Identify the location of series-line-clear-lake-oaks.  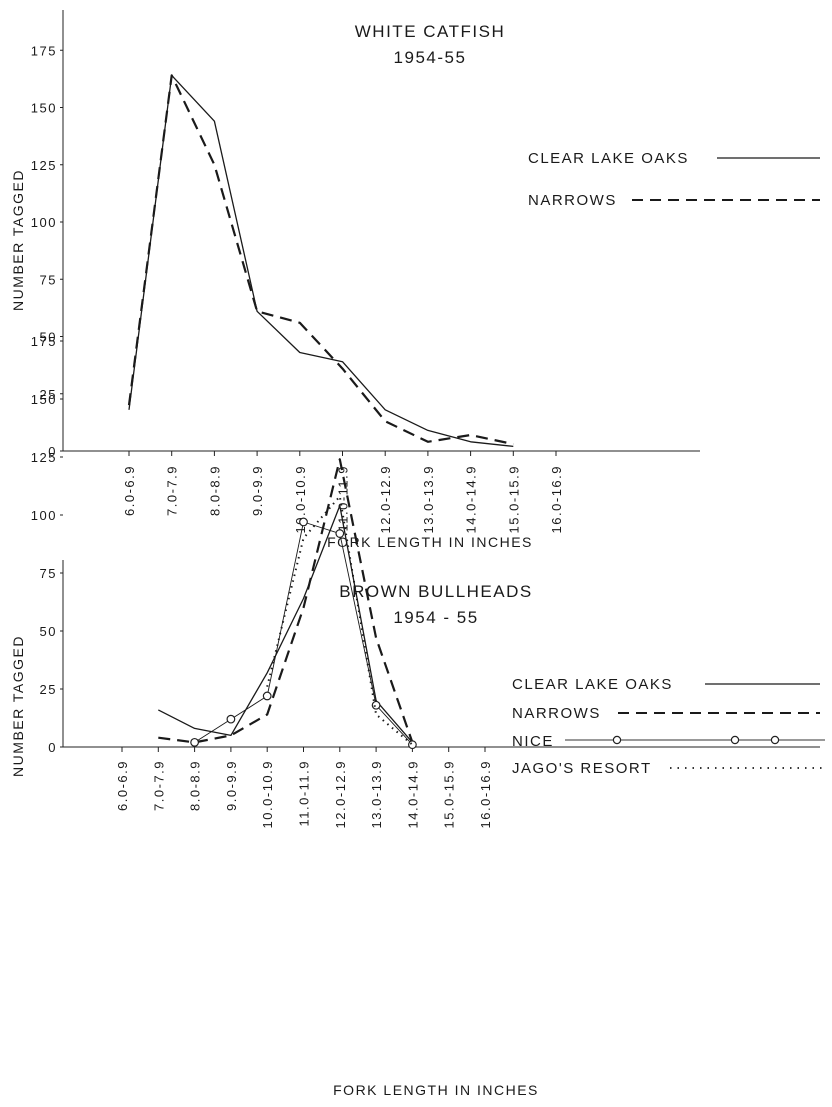
(285, 624).